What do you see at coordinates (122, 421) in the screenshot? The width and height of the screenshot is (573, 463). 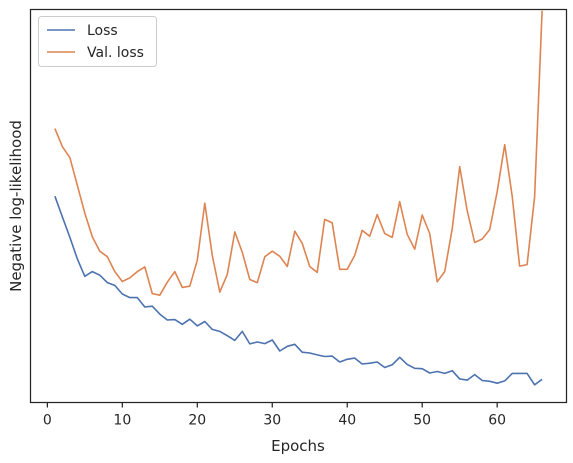 I see `x-tick-label: 10` at bounding box center [122, 421].